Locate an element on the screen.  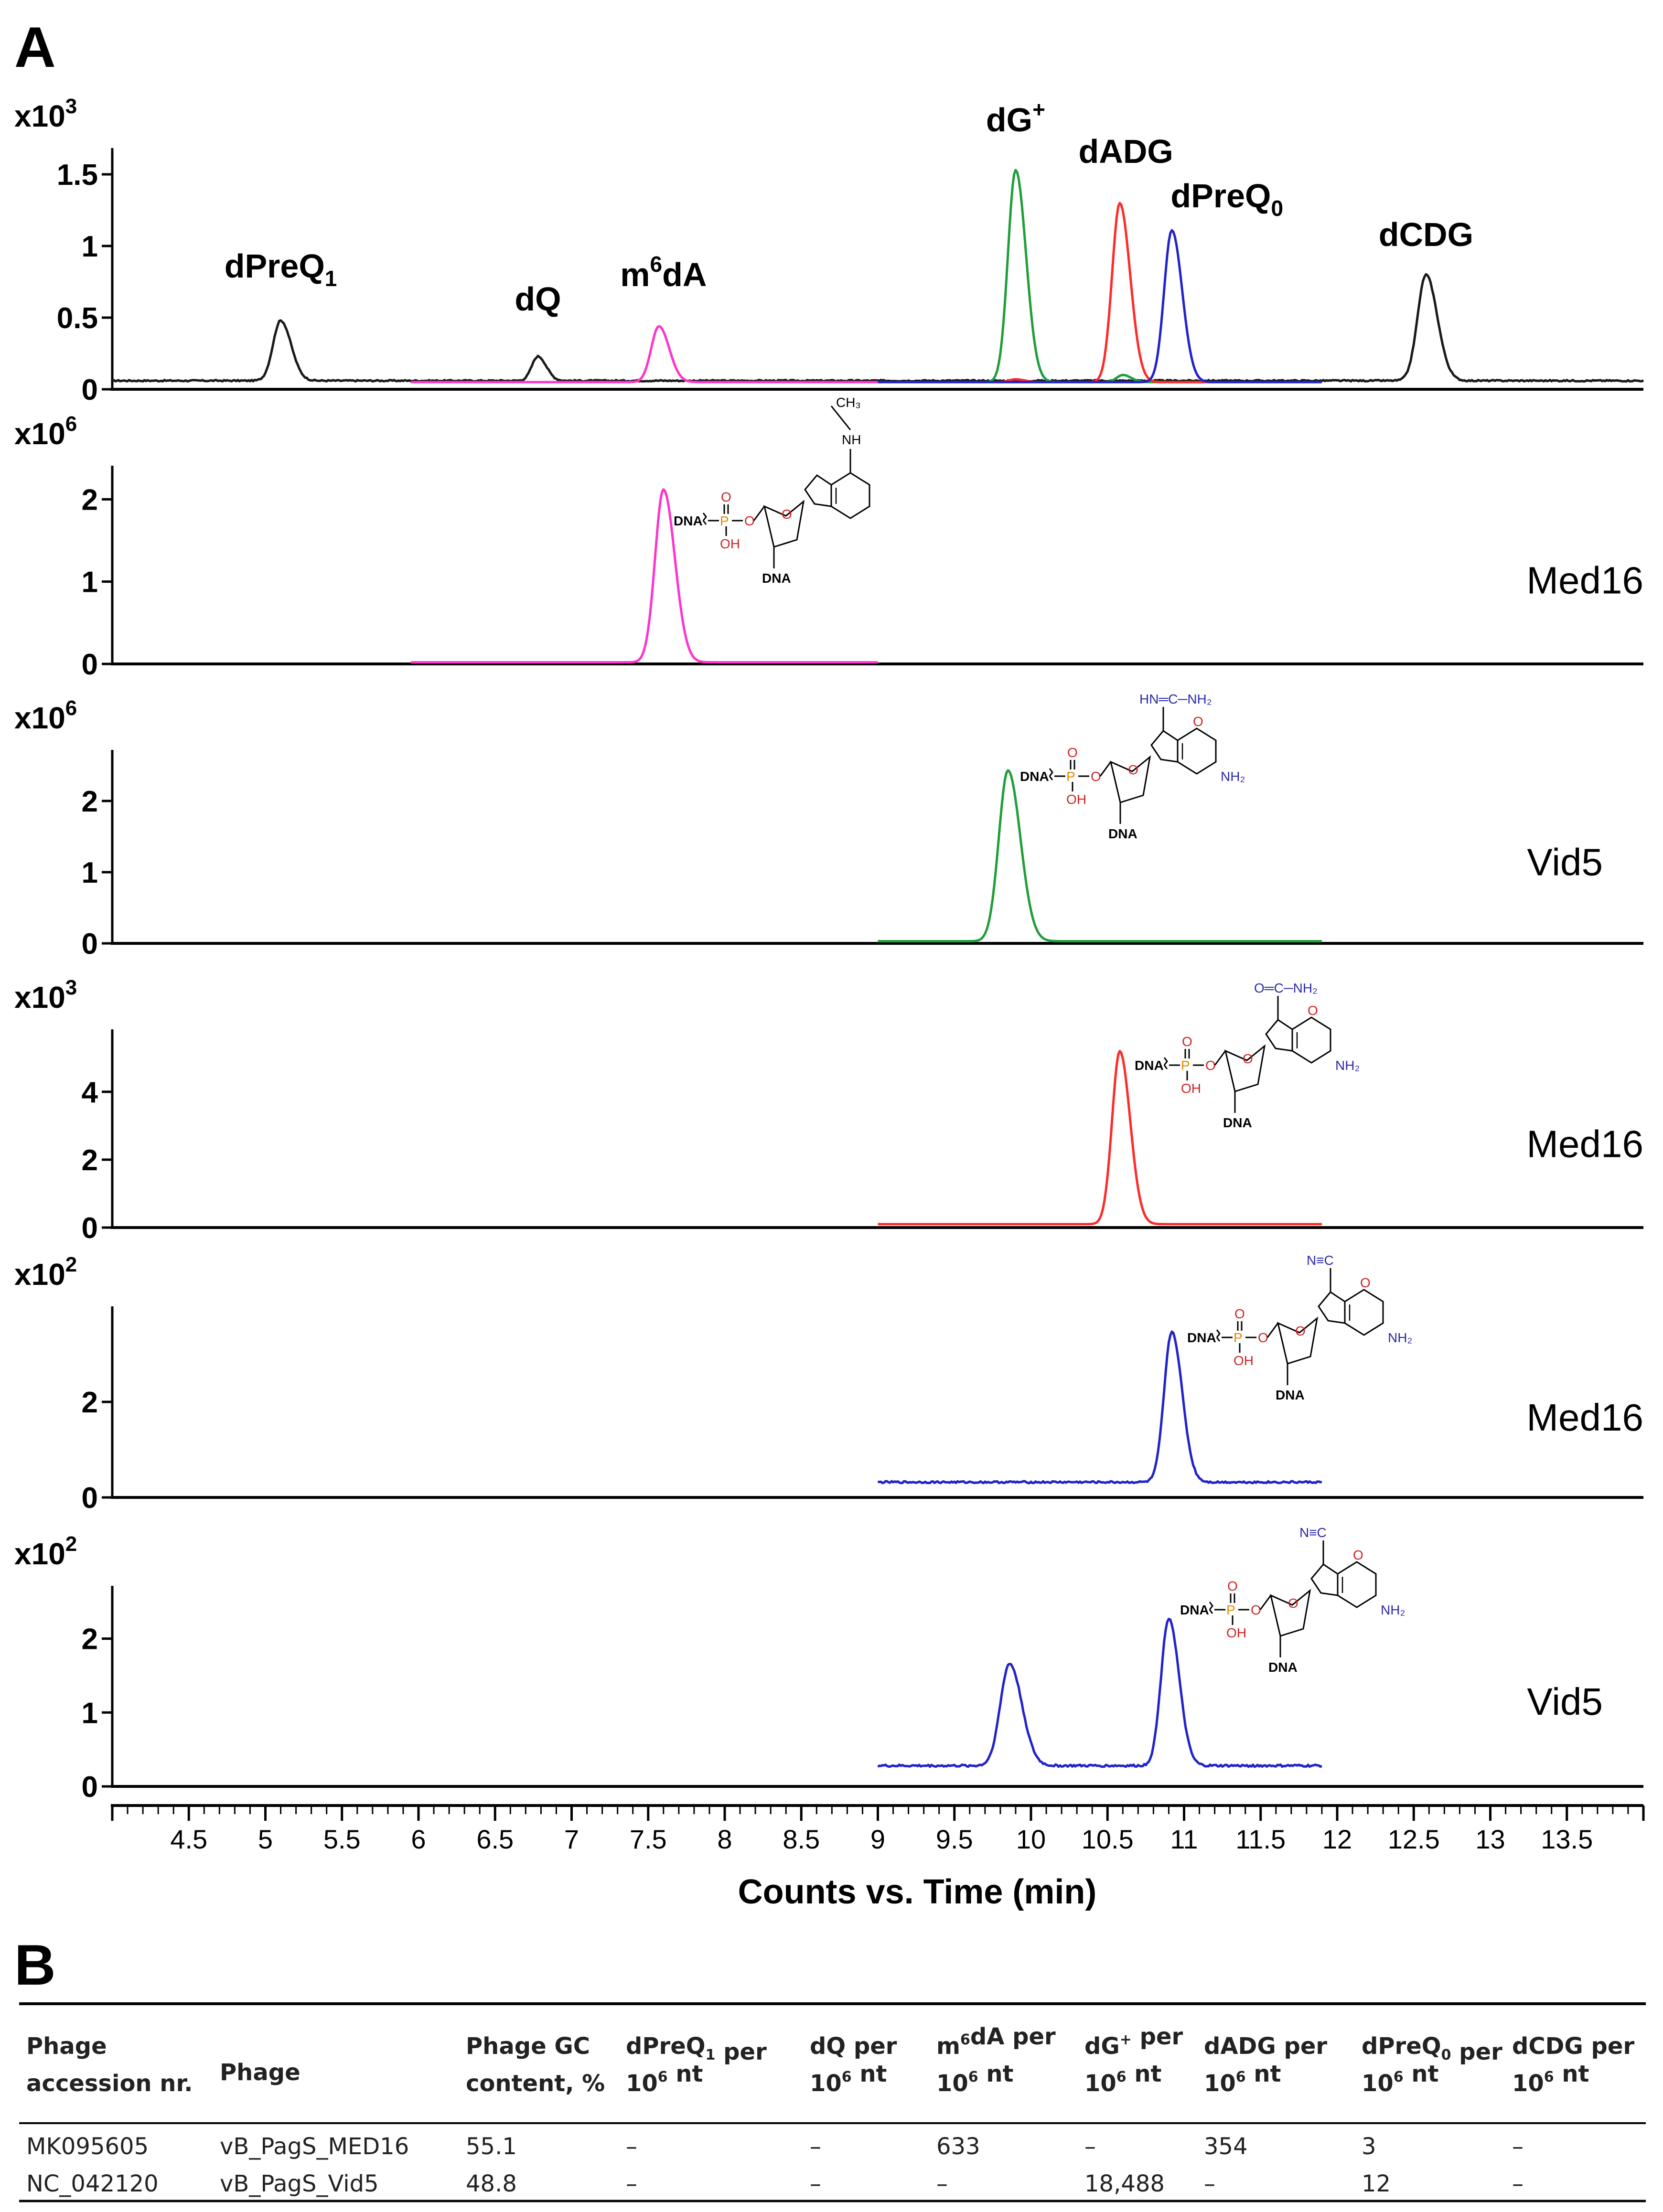
x-tick-label: 5 is located at coordinates (265, 1839).